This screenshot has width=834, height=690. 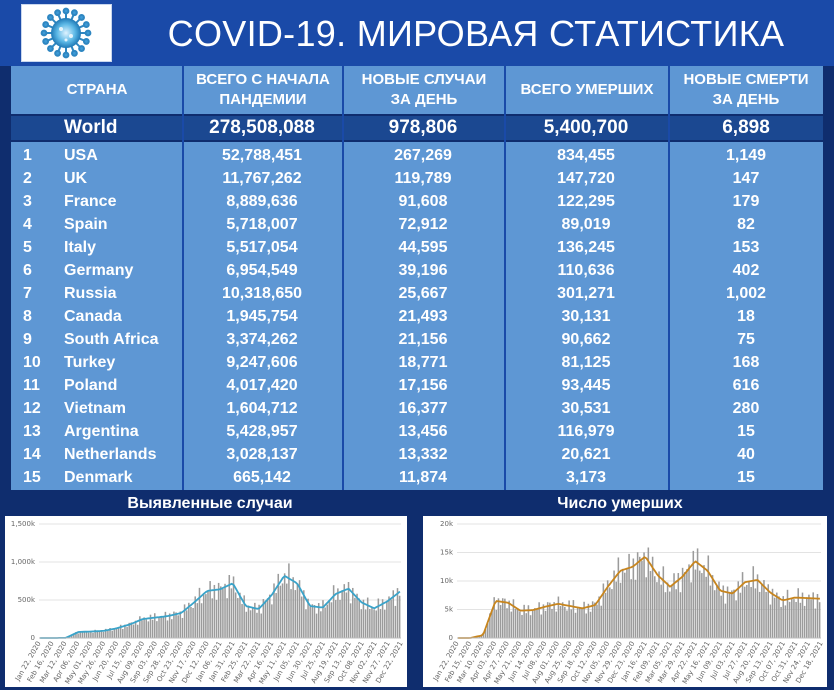 I want to click on row-total-cases: 665,142, so click(x=262, y=477).